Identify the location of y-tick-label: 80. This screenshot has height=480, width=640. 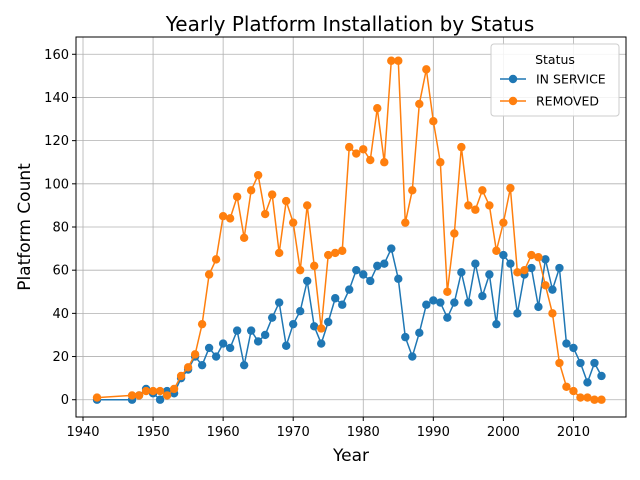
(60, 228).